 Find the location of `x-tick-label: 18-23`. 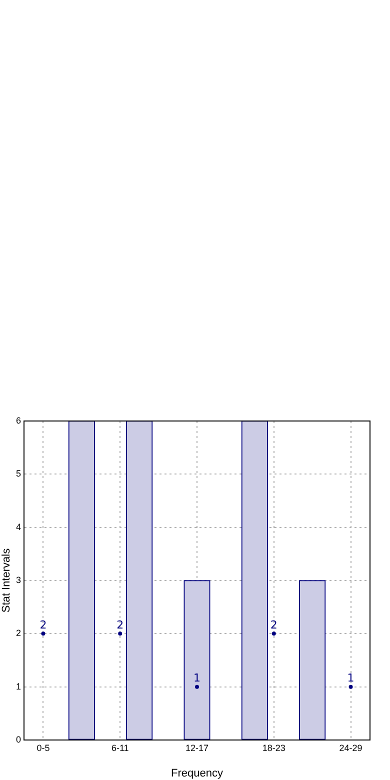

x-tick-label: 18-23 is located at coordinates (274, 747).